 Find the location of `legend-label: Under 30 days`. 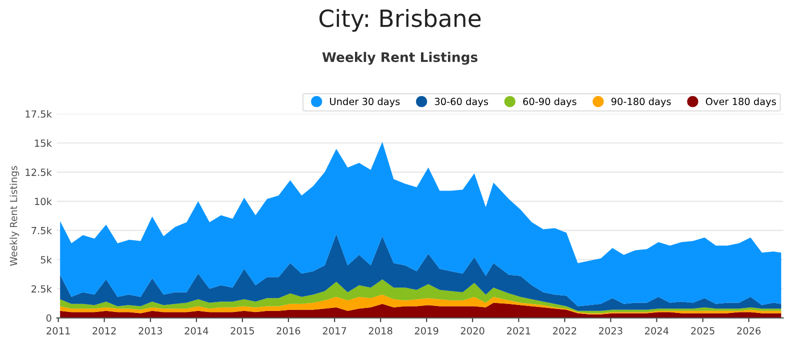

legend-label: Under 30 days is located at coordinates (365, 103).